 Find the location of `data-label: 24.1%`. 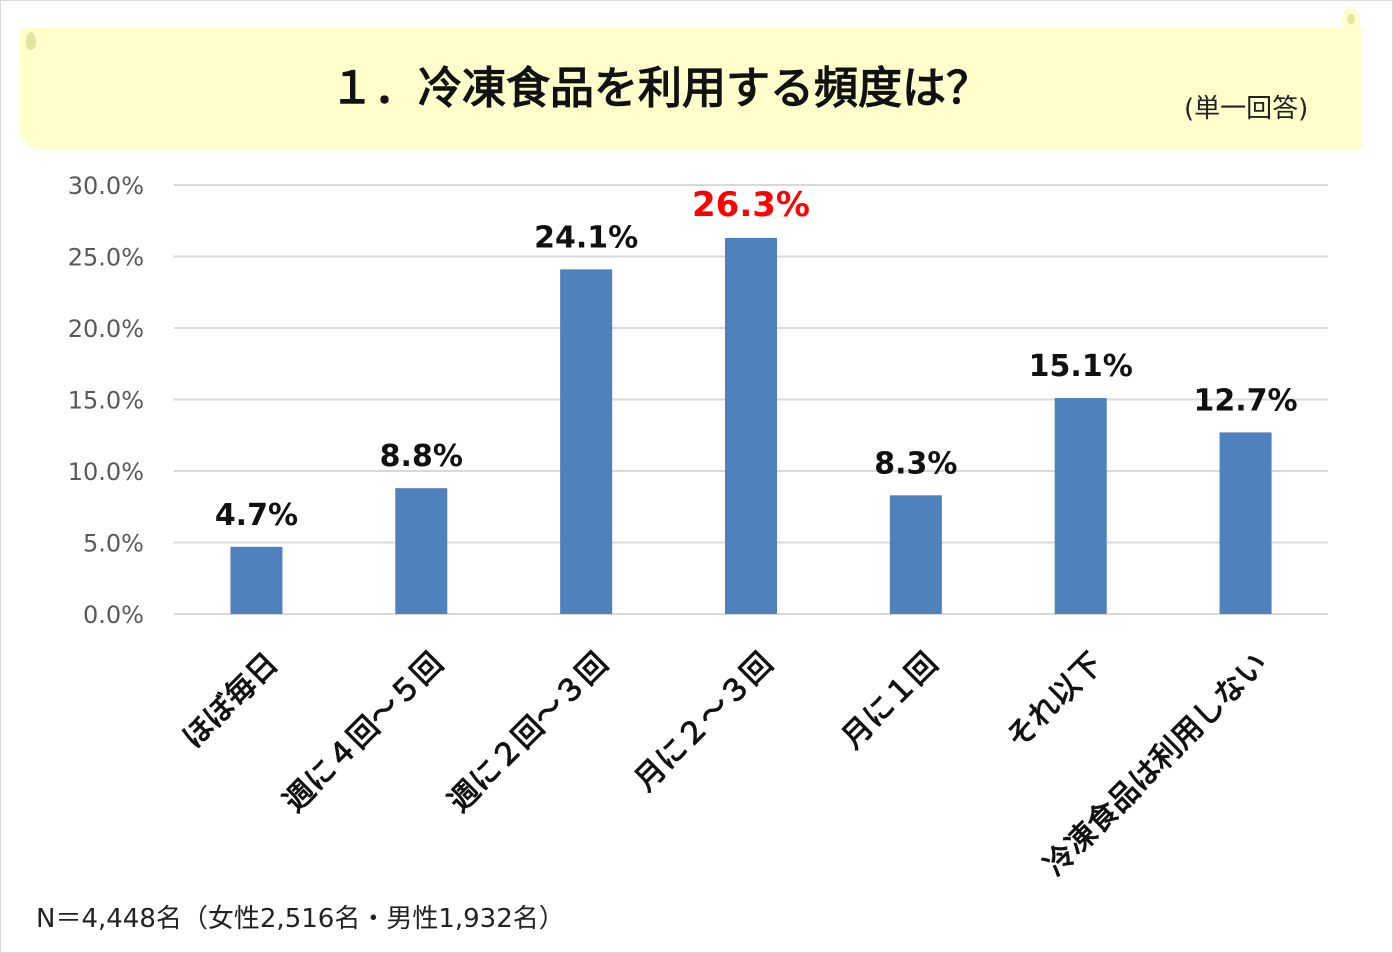

data-label: 24.1% is located at coordinates (586, 237).